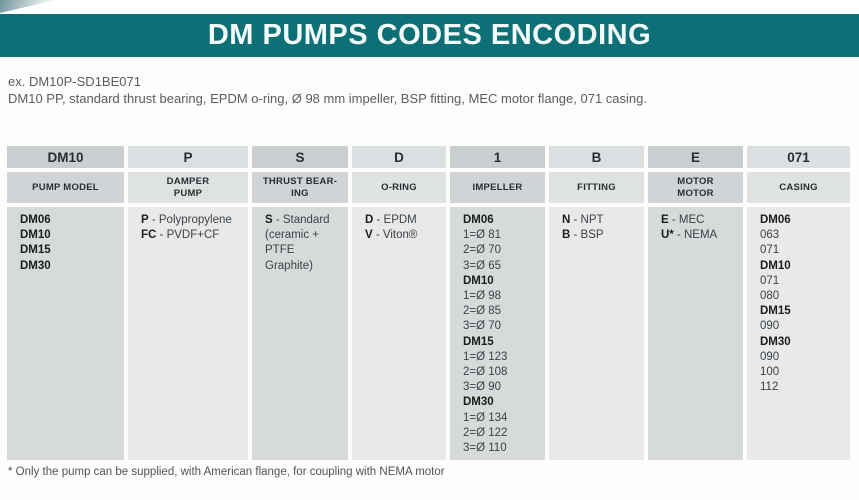 This screenshot has width=859, height=500. What do you see at coordinates (188, 157) in the screenshot?
I see `column-2-code-cell: P` at bounding box center [188, 157].